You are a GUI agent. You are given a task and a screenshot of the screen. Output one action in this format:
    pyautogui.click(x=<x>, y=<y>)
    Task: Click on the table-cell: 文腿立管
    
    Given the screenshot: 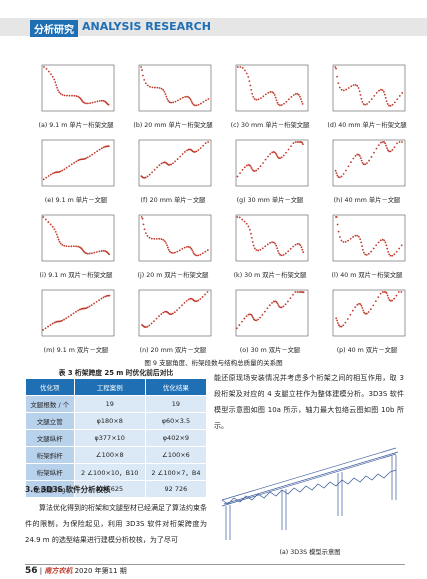 What is the action you would take?
    pyautogui.click(x=50, y=421)
    